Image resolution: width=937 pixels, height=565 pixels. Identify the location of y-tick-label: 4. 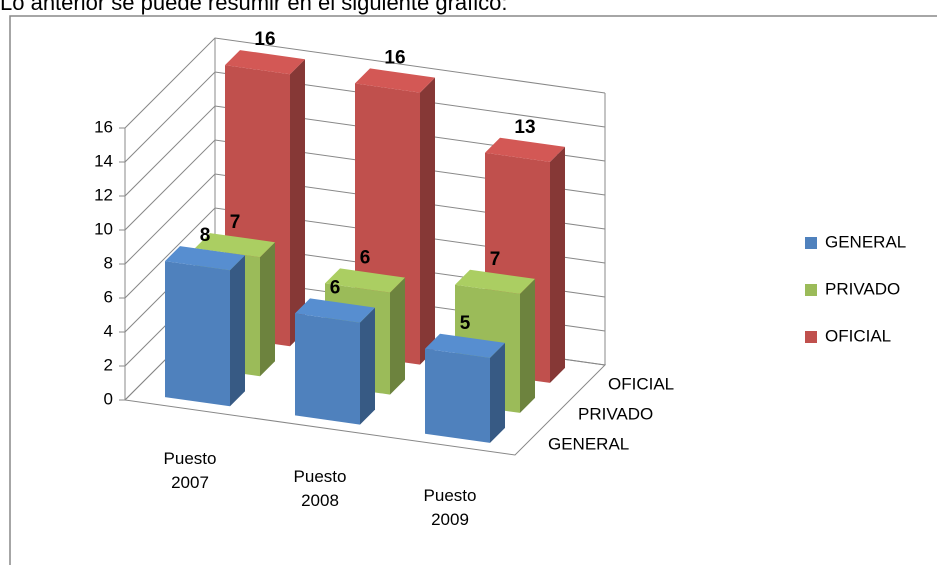
(108, 330).